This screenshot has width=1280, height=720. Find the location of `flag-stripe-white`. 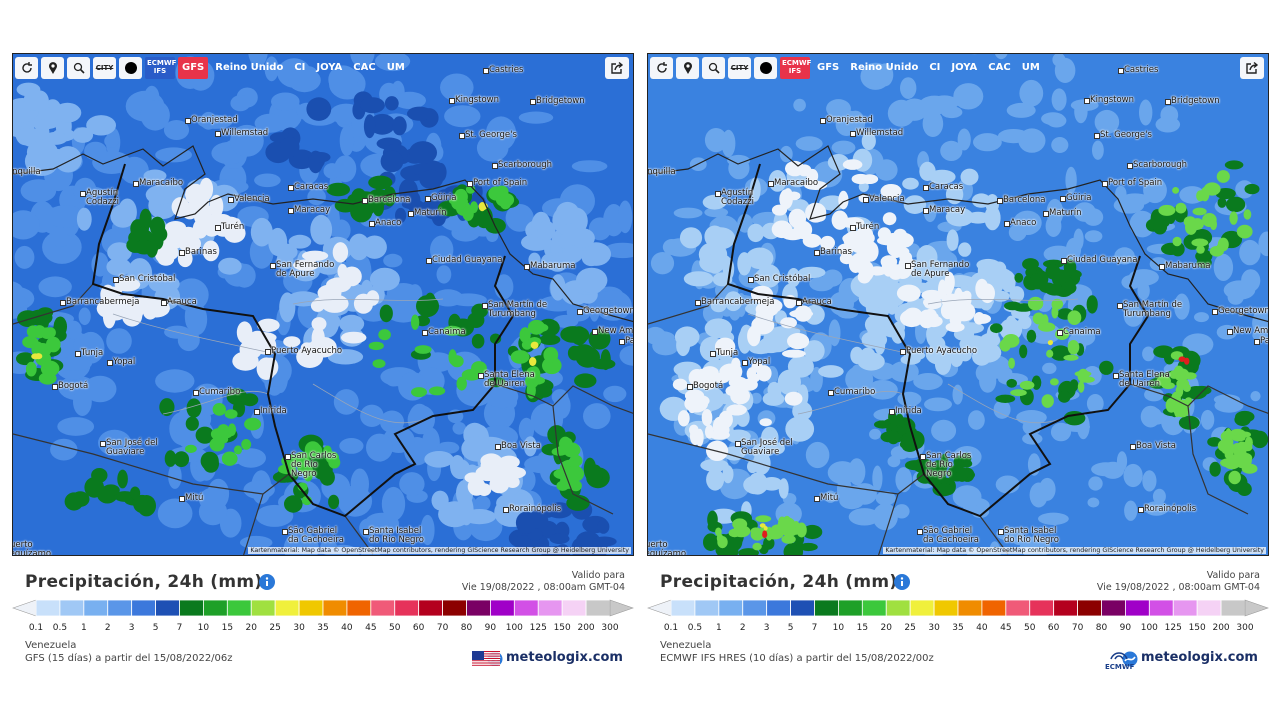

flag-stripe-white is located at coordinates (486, 655).